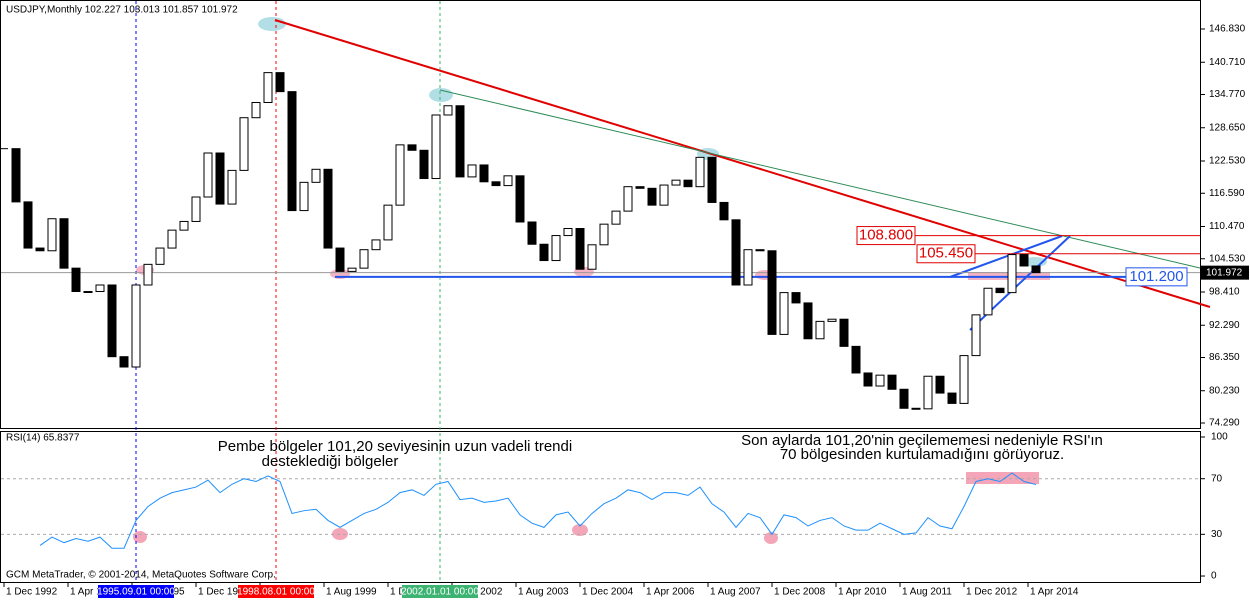  What do you see at coordinates (272, 24) in the screenshot?
I see `highlight-blob` at bounding box center [272, 24].